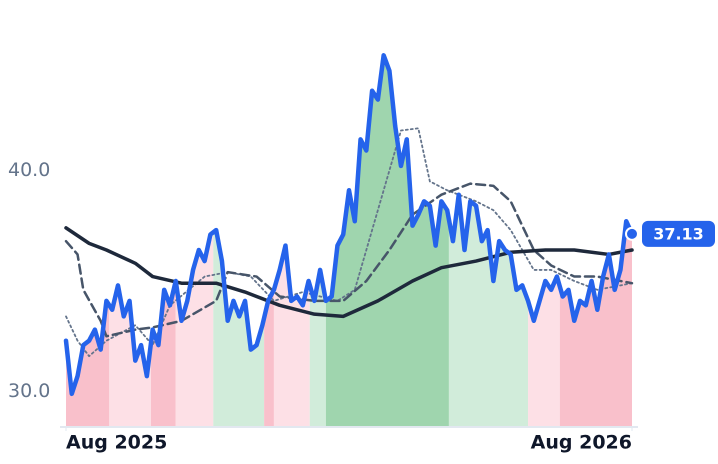  I want to click on x-tick-label: Aug 2025, so click(116, 443).